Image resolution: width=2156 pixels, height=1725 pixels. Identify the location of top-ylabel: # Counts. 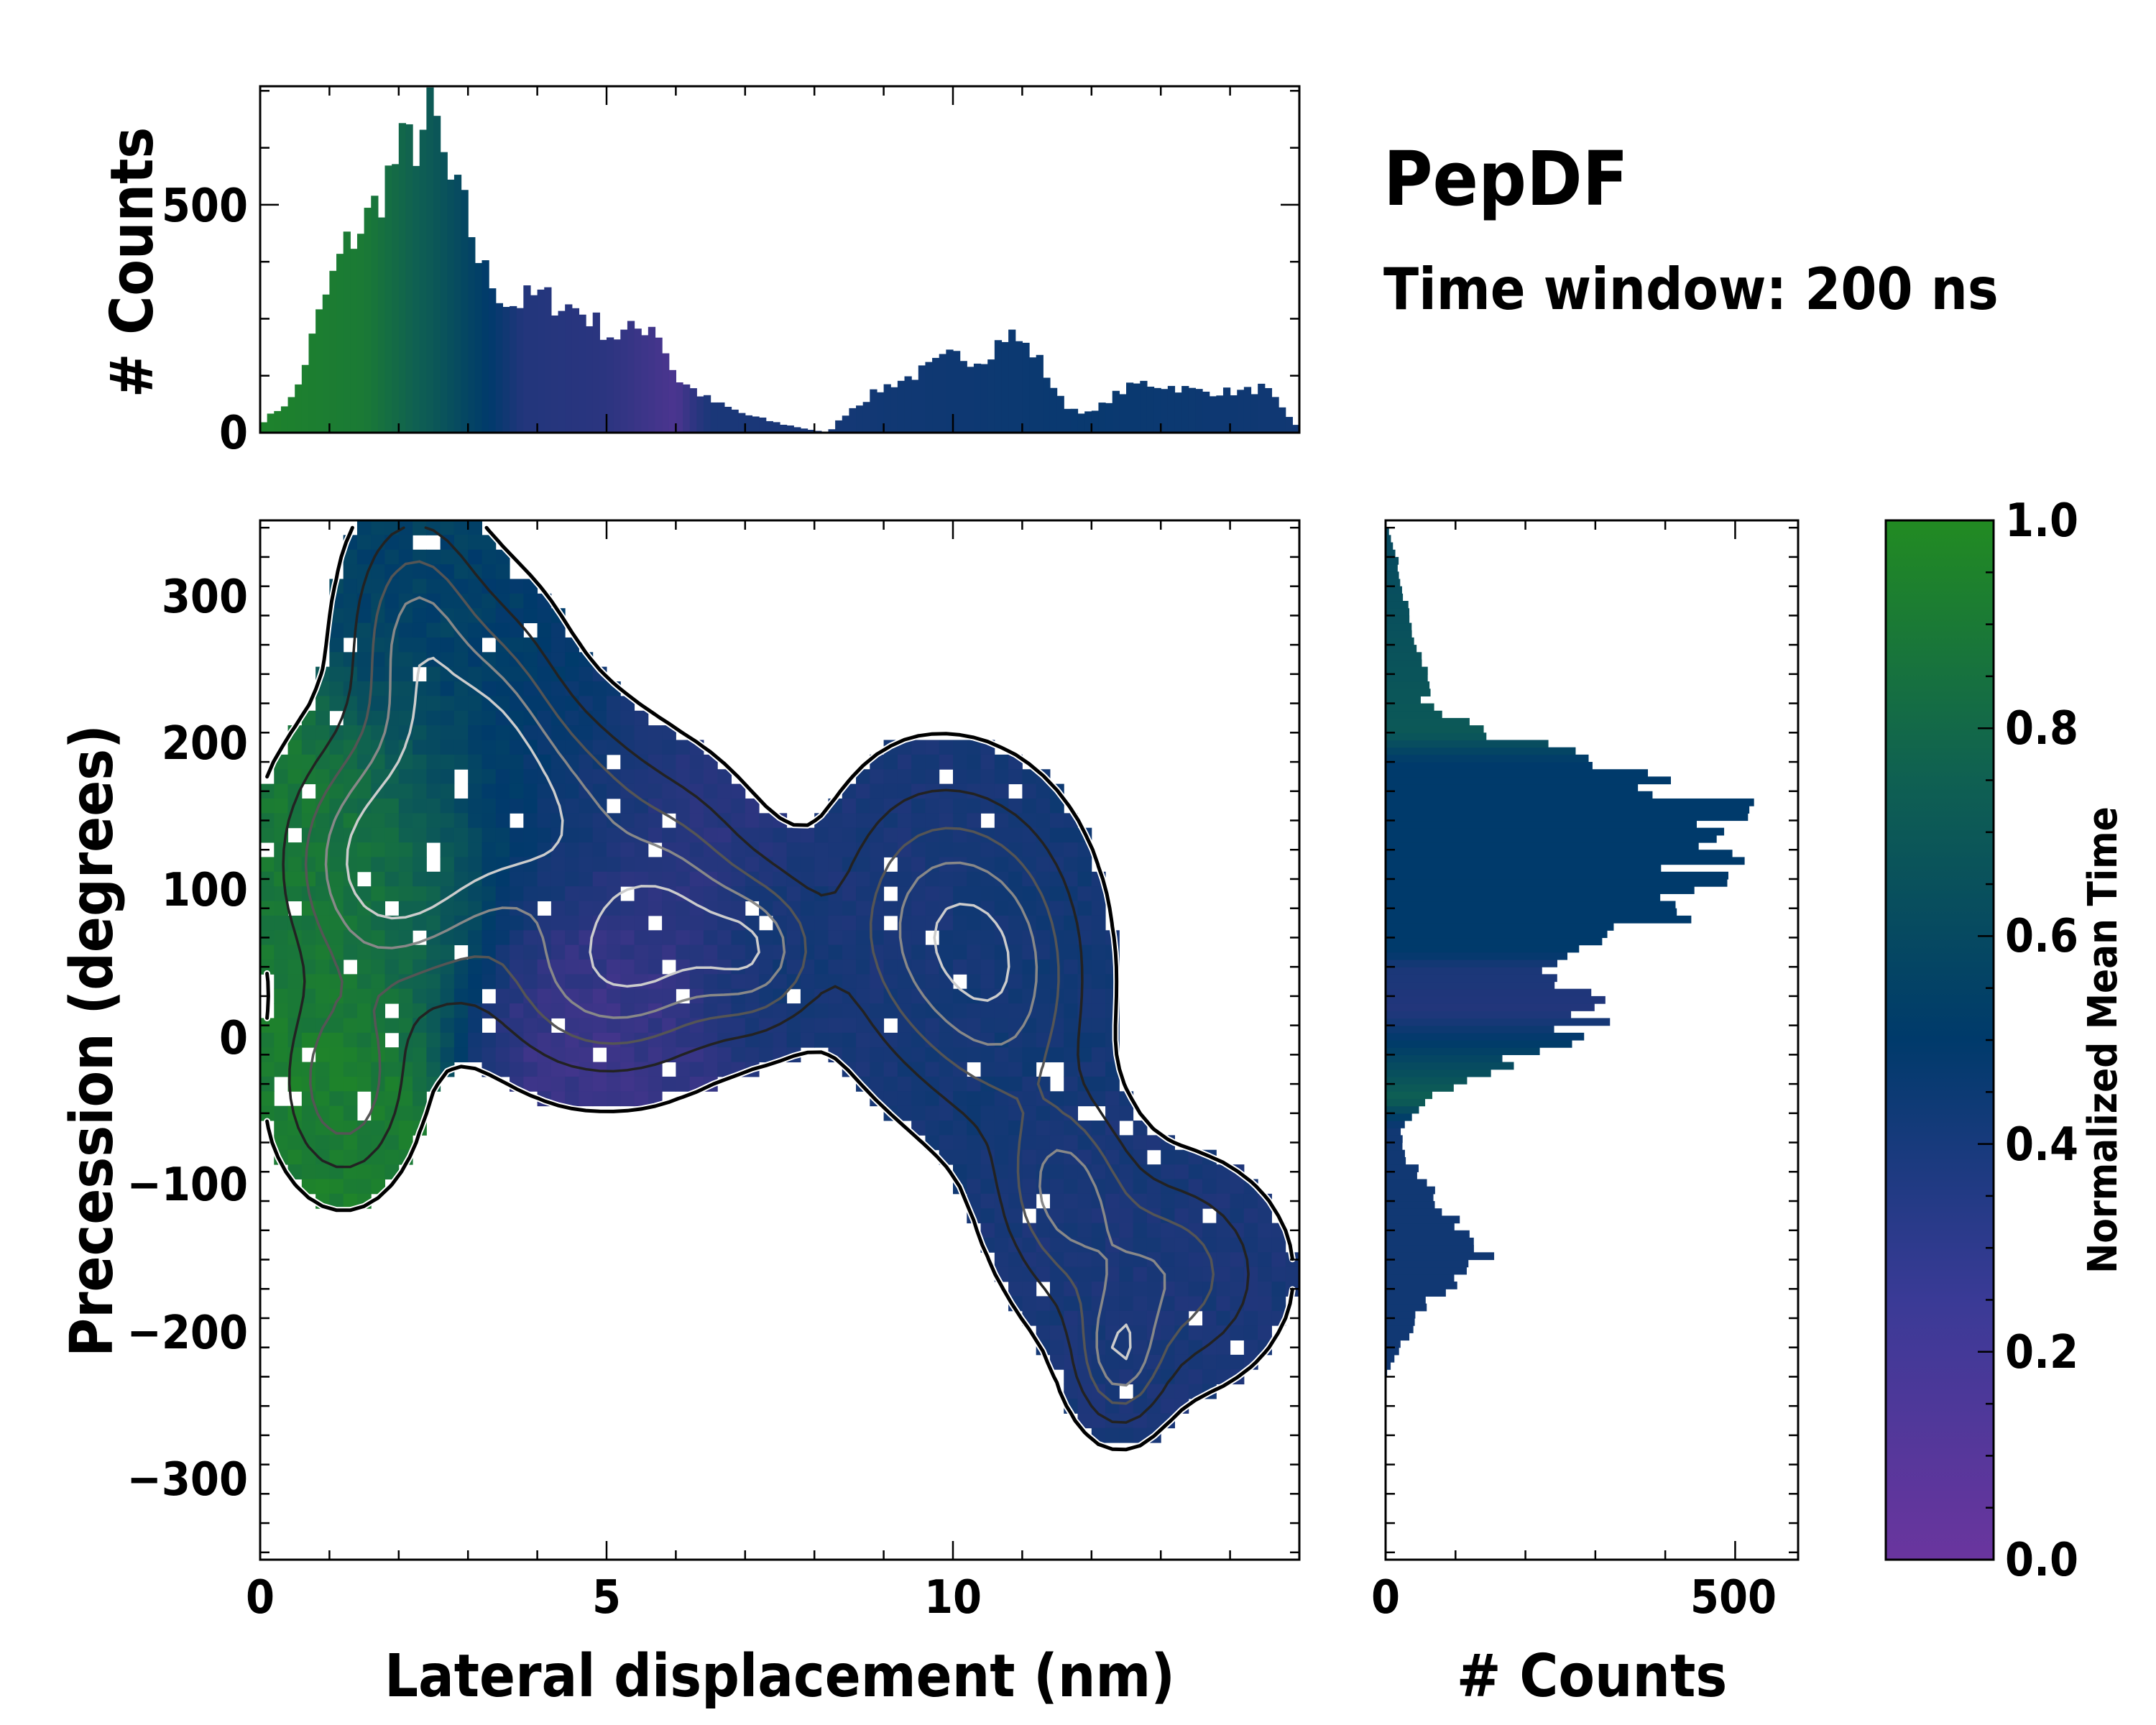
(132, 262).